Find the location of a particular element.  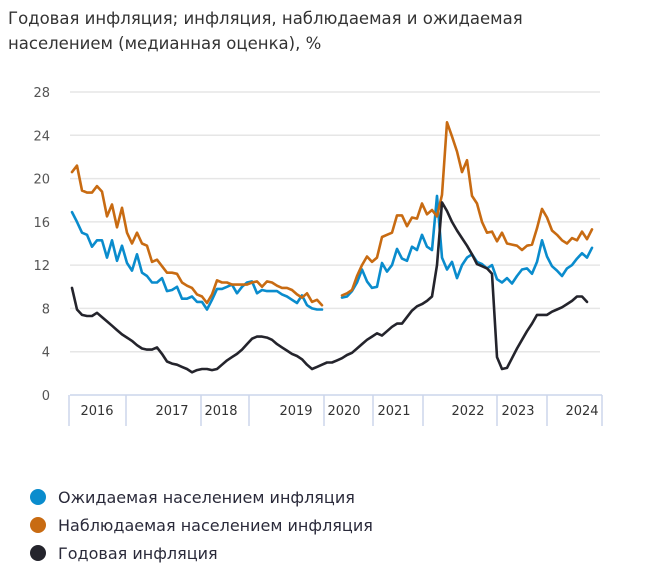

legend-item-annual: Годовая инфляция is located at coordinates (201, 553).